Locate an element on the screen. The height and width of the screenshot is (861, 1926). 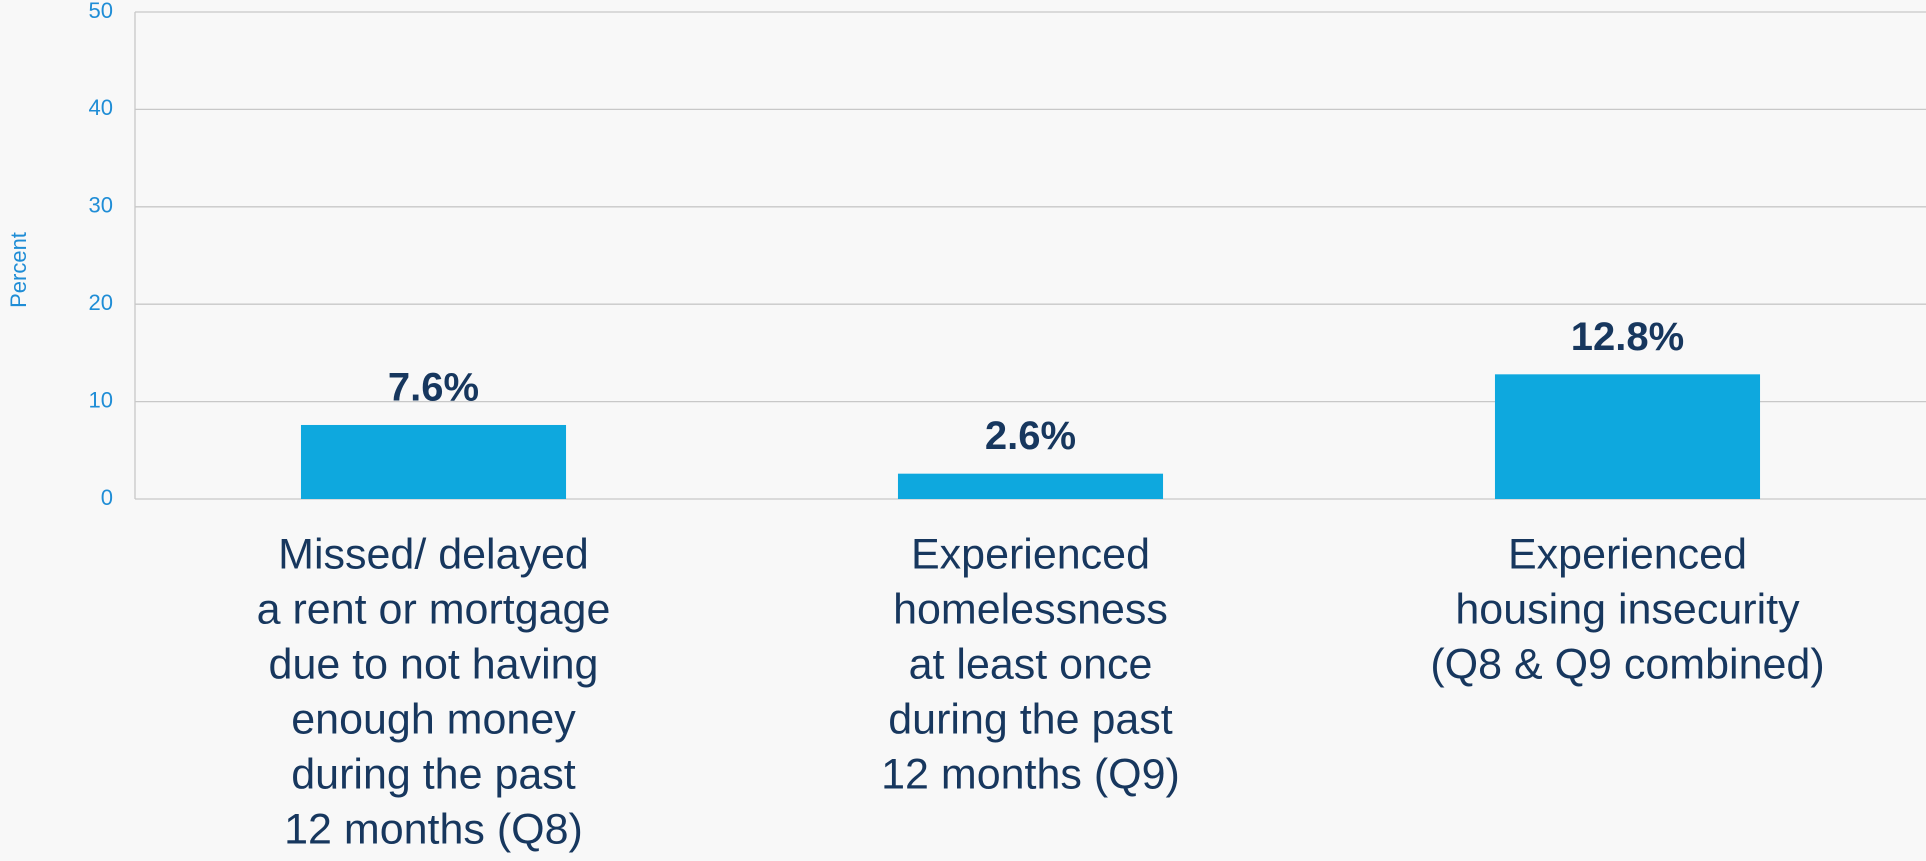
x-tick-label: 12 months (Q8) is located at coordinates (433, 829).